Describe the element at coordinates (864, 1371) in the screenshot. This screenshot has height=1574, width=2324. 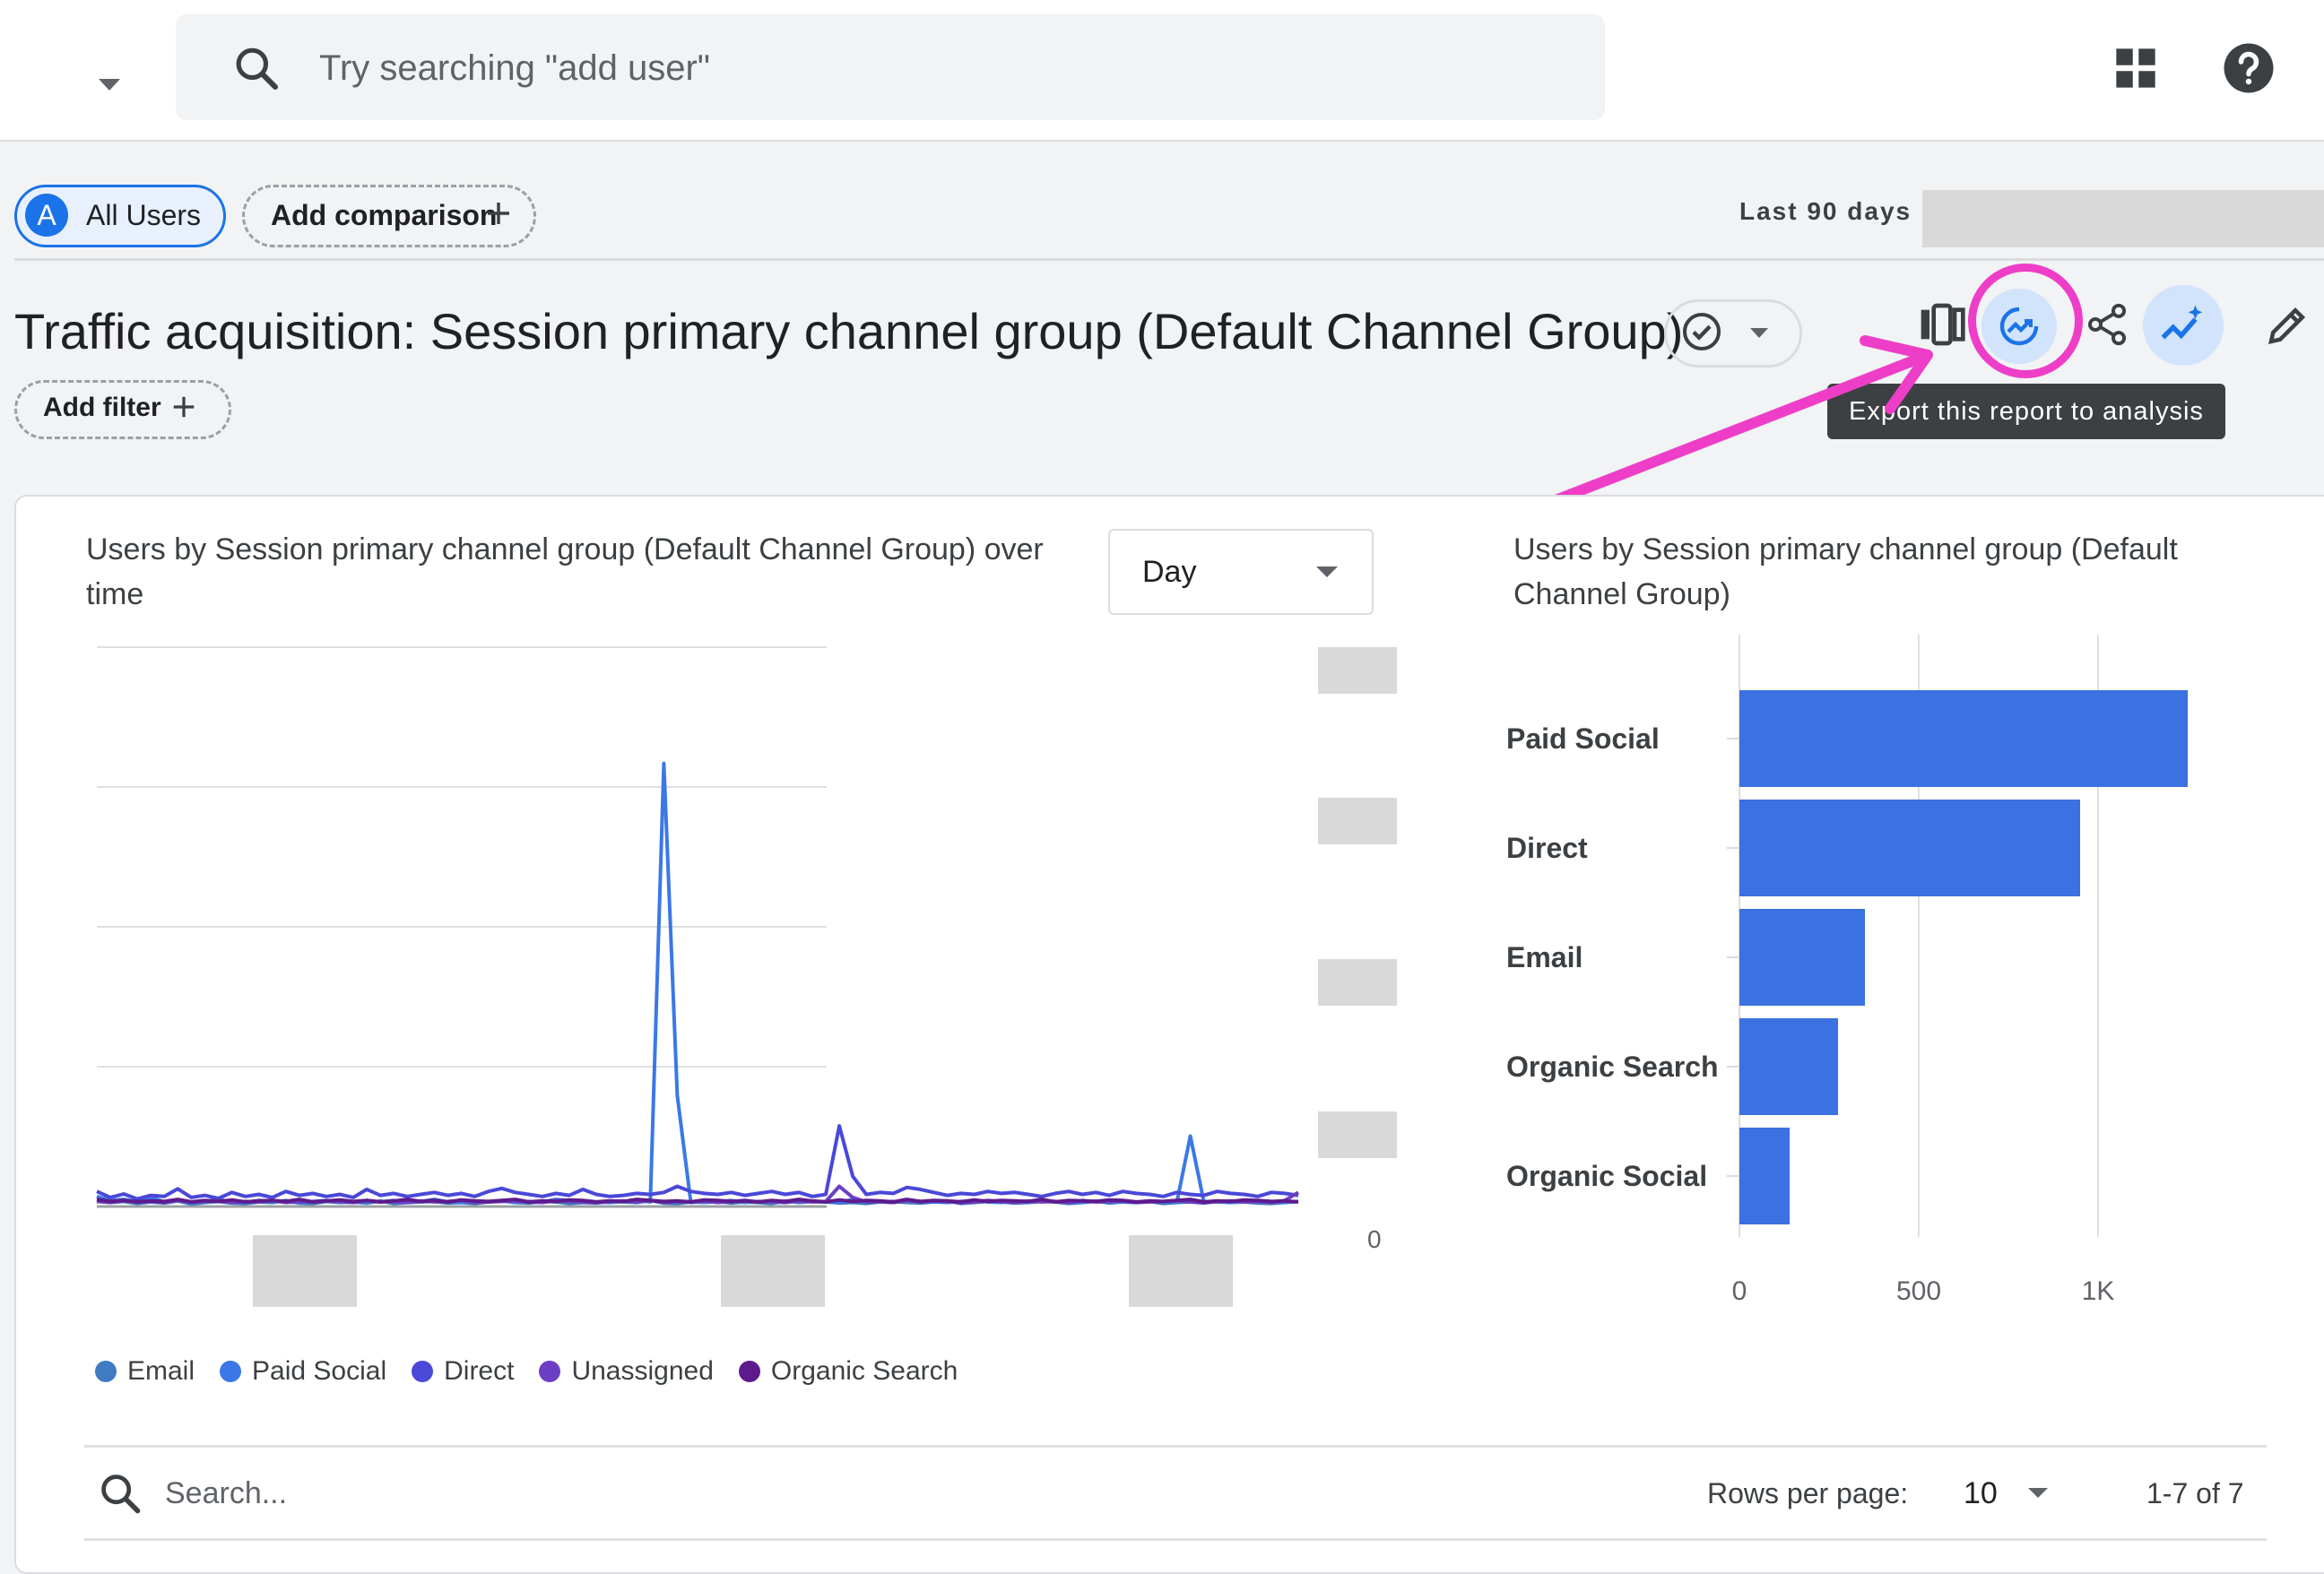
I see `legend-label: Organic Search` at that location.